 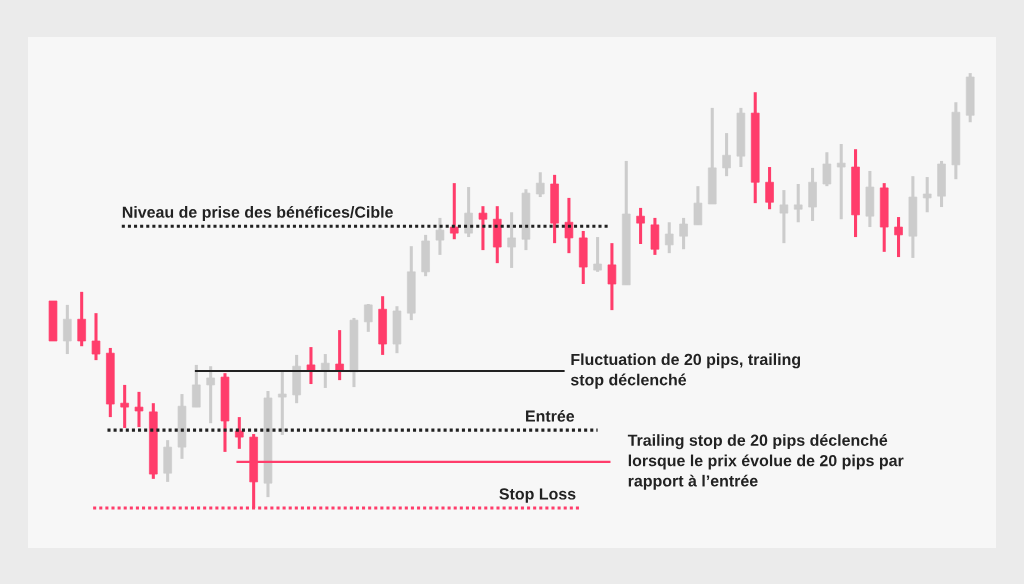 What do you see at coordinates (550, 415) in the screenshot?
I see `ref-line-label: Entrée` at bounding box center [550, 415].